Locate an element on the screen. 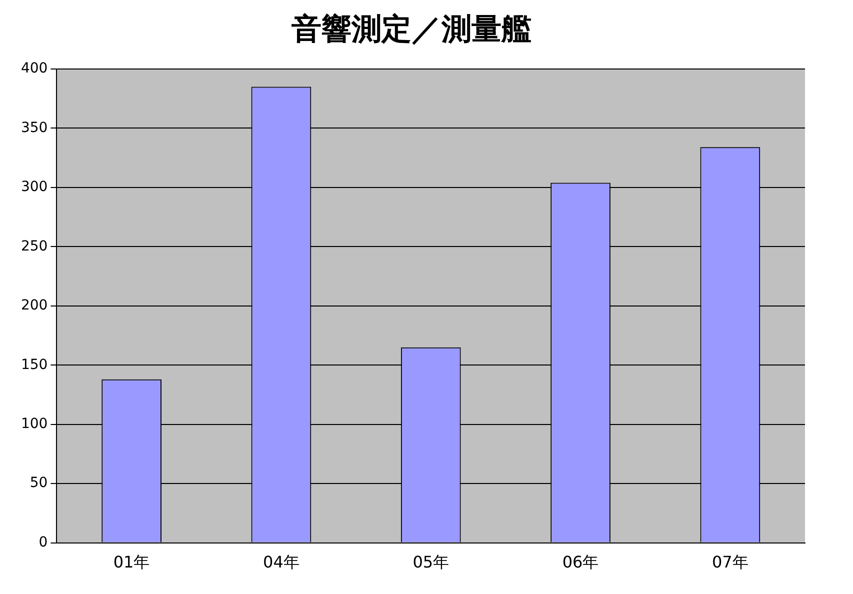 The image size is (853, 594). y-tick-label: 350 is located at coordinates (34, 128).